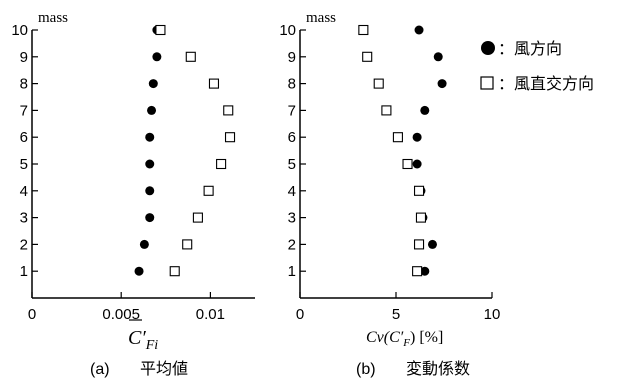  I want to click on panel-a-y-tick-label: 1, so click(24, 271).